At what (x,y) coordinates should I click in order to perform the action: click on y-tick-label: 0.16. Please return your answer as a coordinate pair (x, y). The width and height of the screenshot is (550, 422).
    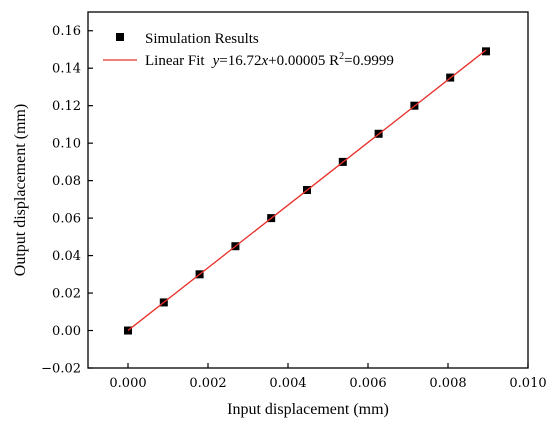
    Looking at the image, I should click on (66, 31).